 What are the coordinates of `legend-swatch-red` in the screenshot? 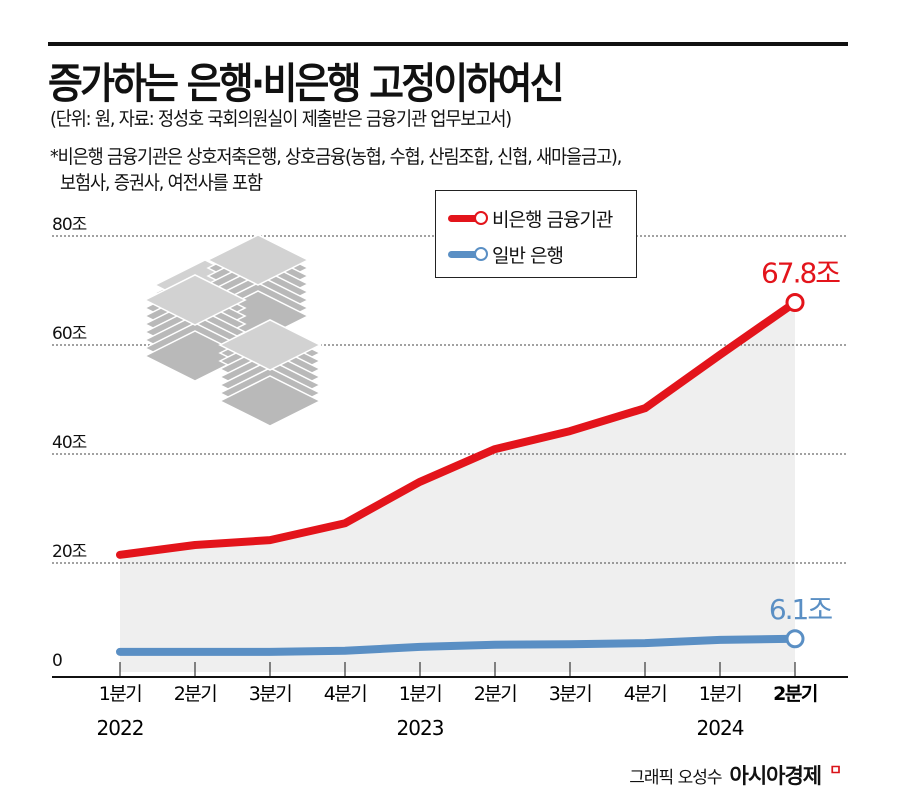 It's located at (468, 218).